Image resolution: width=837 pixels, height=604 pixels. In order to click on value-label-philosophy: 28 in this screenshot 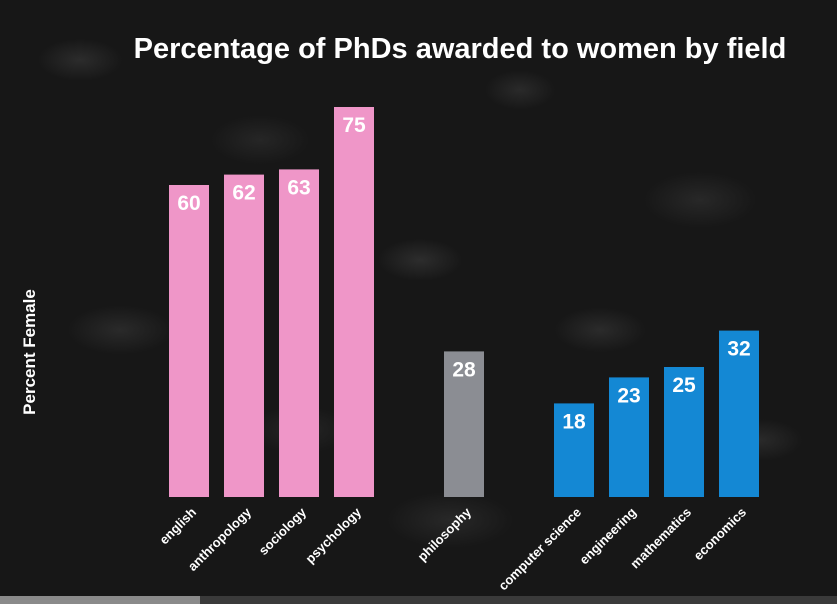, I will do `click(464, 369)`.